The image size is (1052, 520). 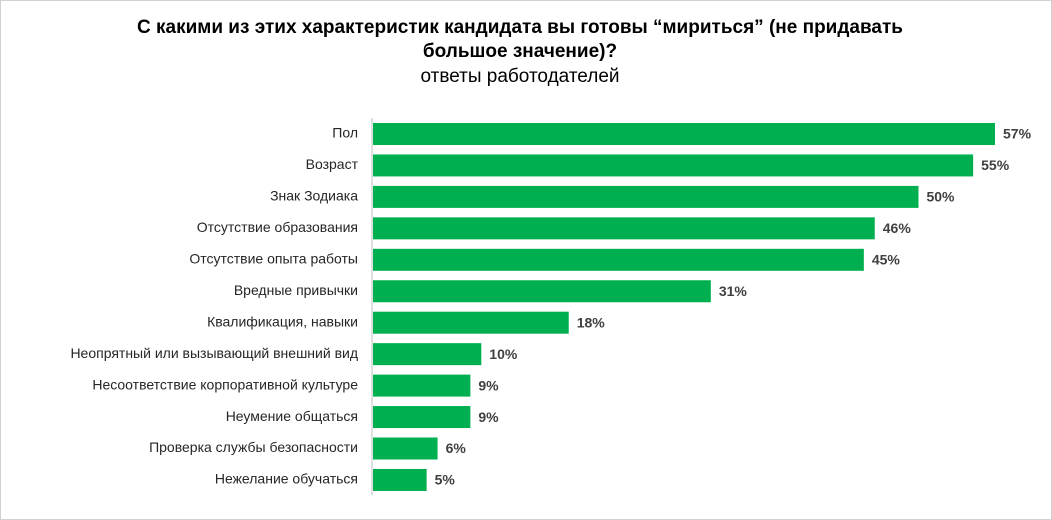 I want to click on category-label: Неумение общаться, so click(x=292, y=416).